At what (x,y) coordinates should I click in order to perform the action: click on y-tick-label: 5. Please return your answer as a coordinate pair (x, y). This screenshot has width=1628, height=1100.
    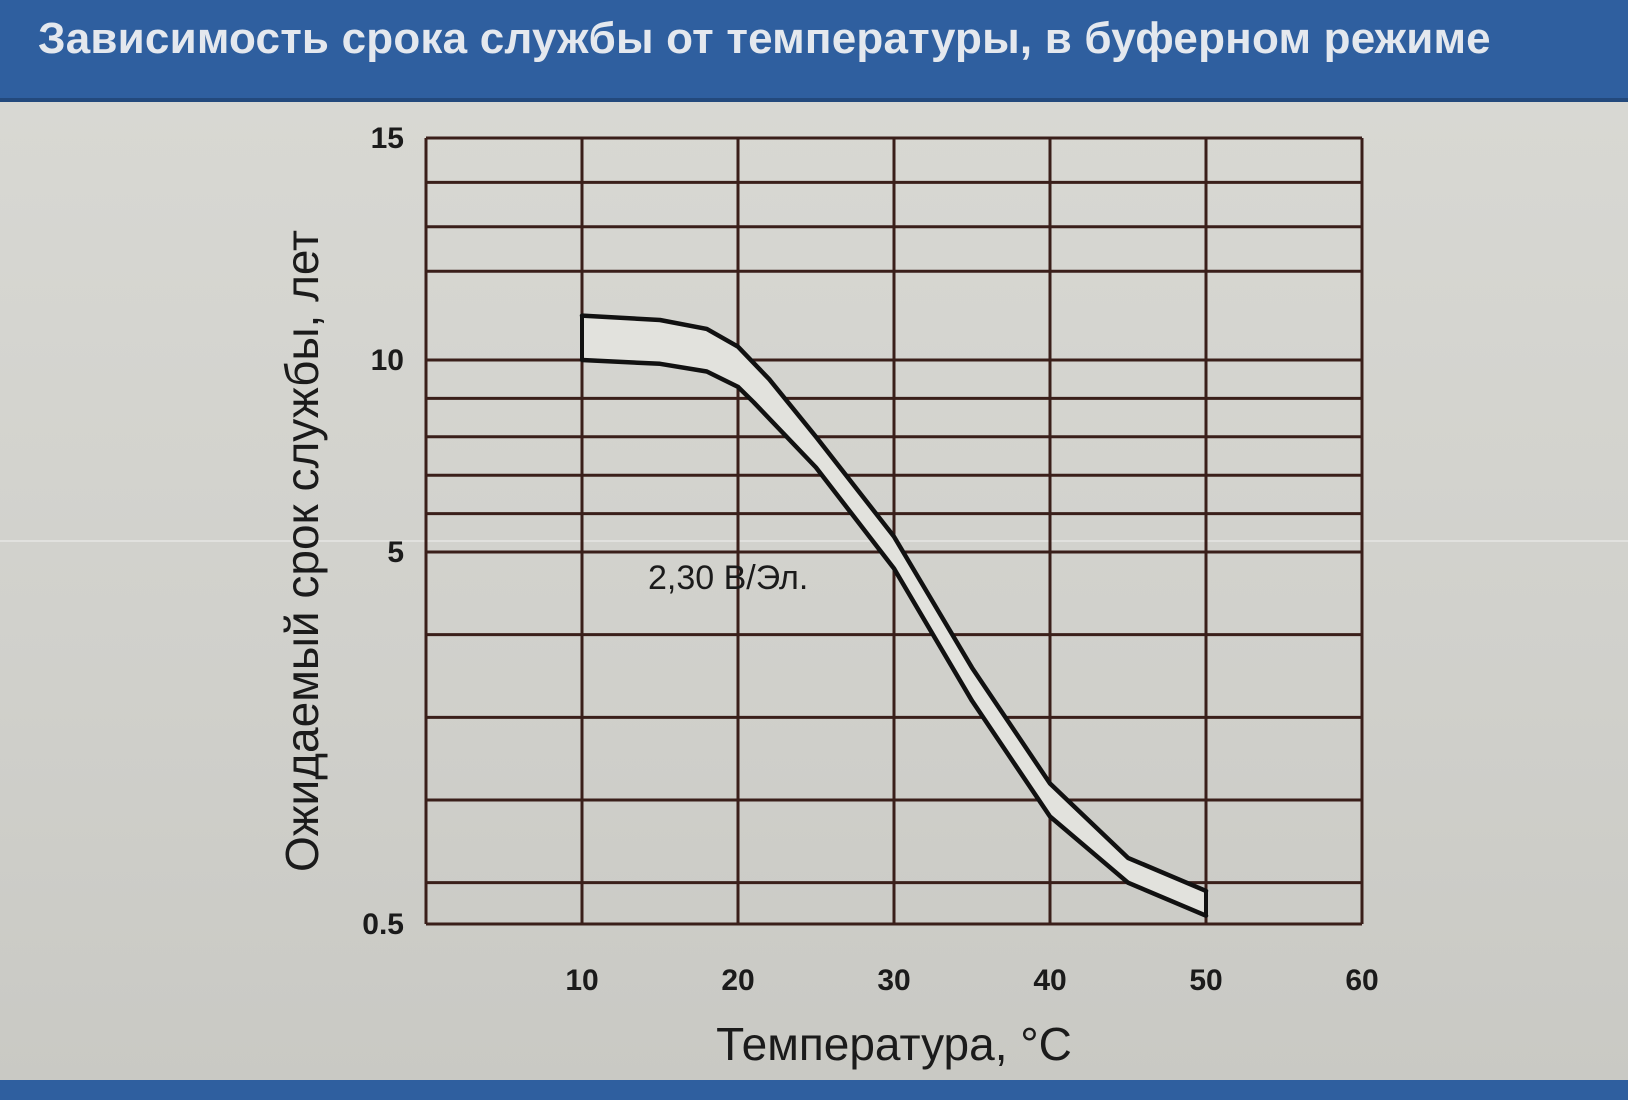
    Looking at the image, I should click on (395, 552).